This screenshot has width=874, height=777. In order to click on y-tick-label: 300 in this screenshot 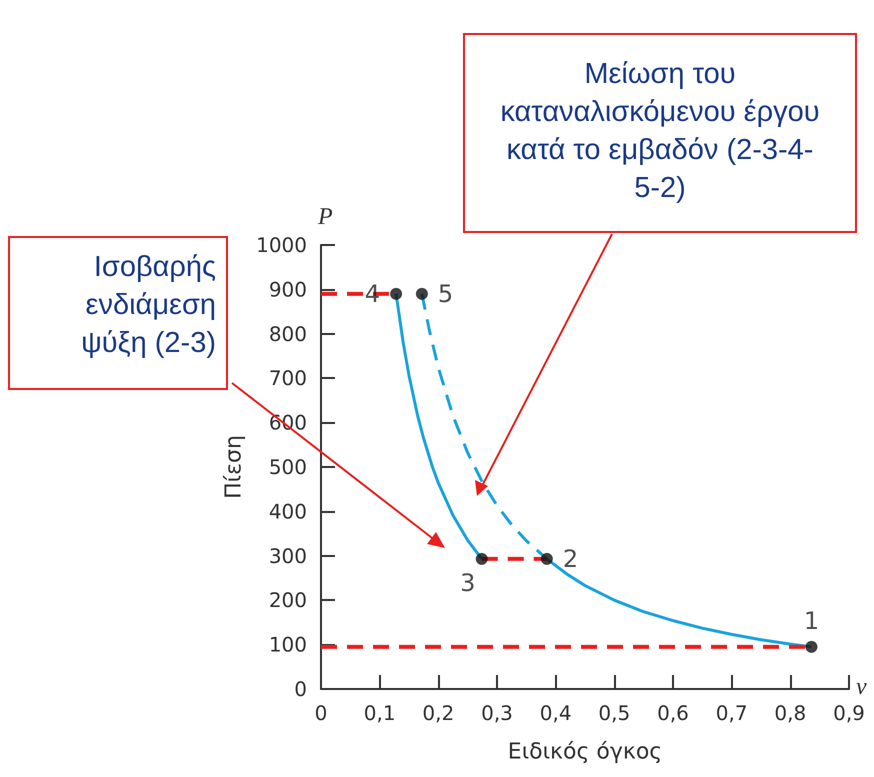, I will do `click(287, 556)`.